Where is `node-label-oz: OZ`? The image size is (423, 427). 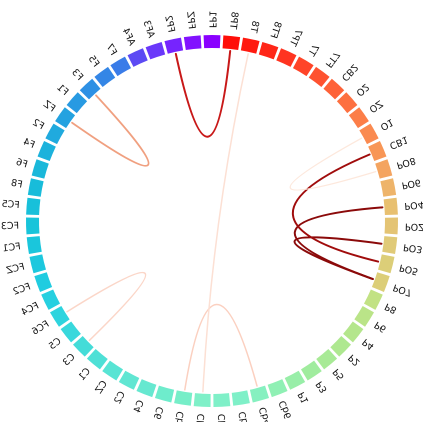 node-label-oz: OZ is located at coordinates (376, 105).